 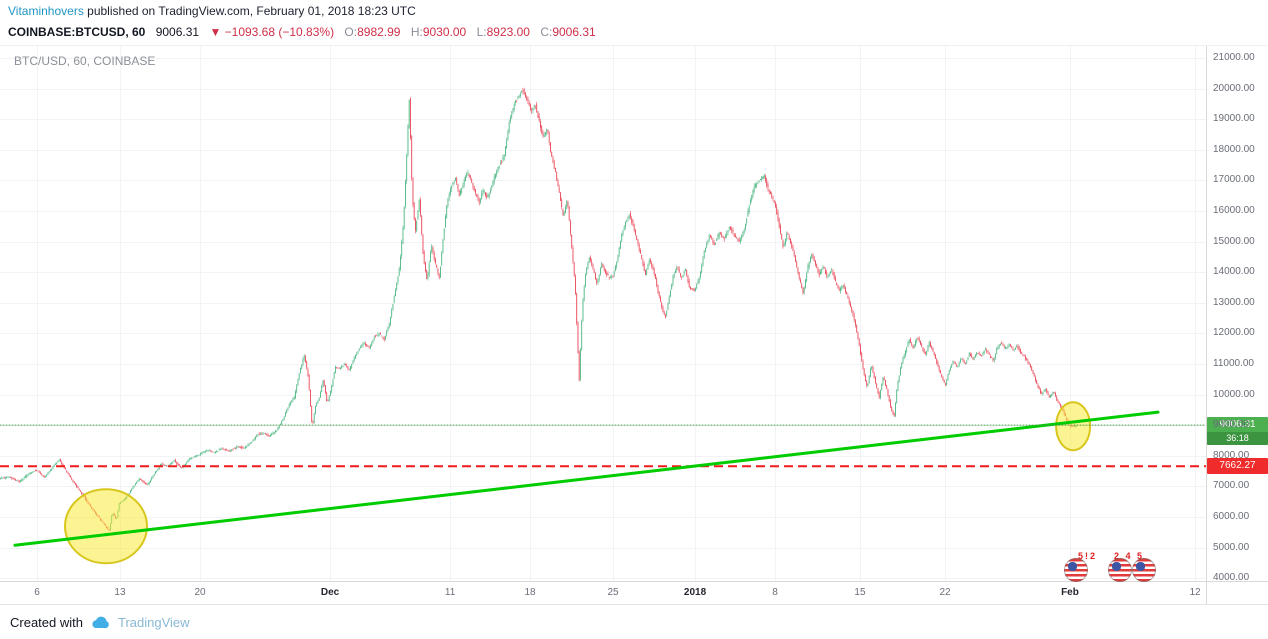 I want to click on low-value: 8923.00, so click(x=508, y=32).